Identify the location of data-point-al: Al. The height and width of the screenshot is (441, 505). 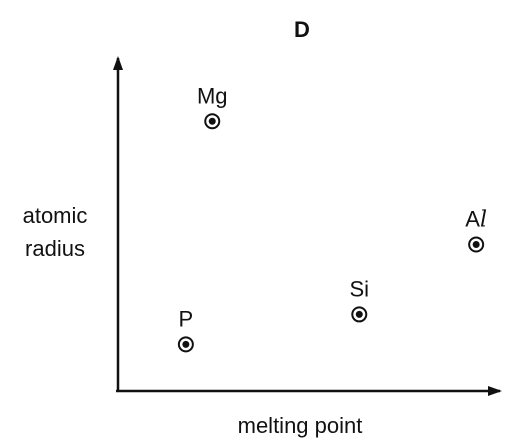
(476, 229).